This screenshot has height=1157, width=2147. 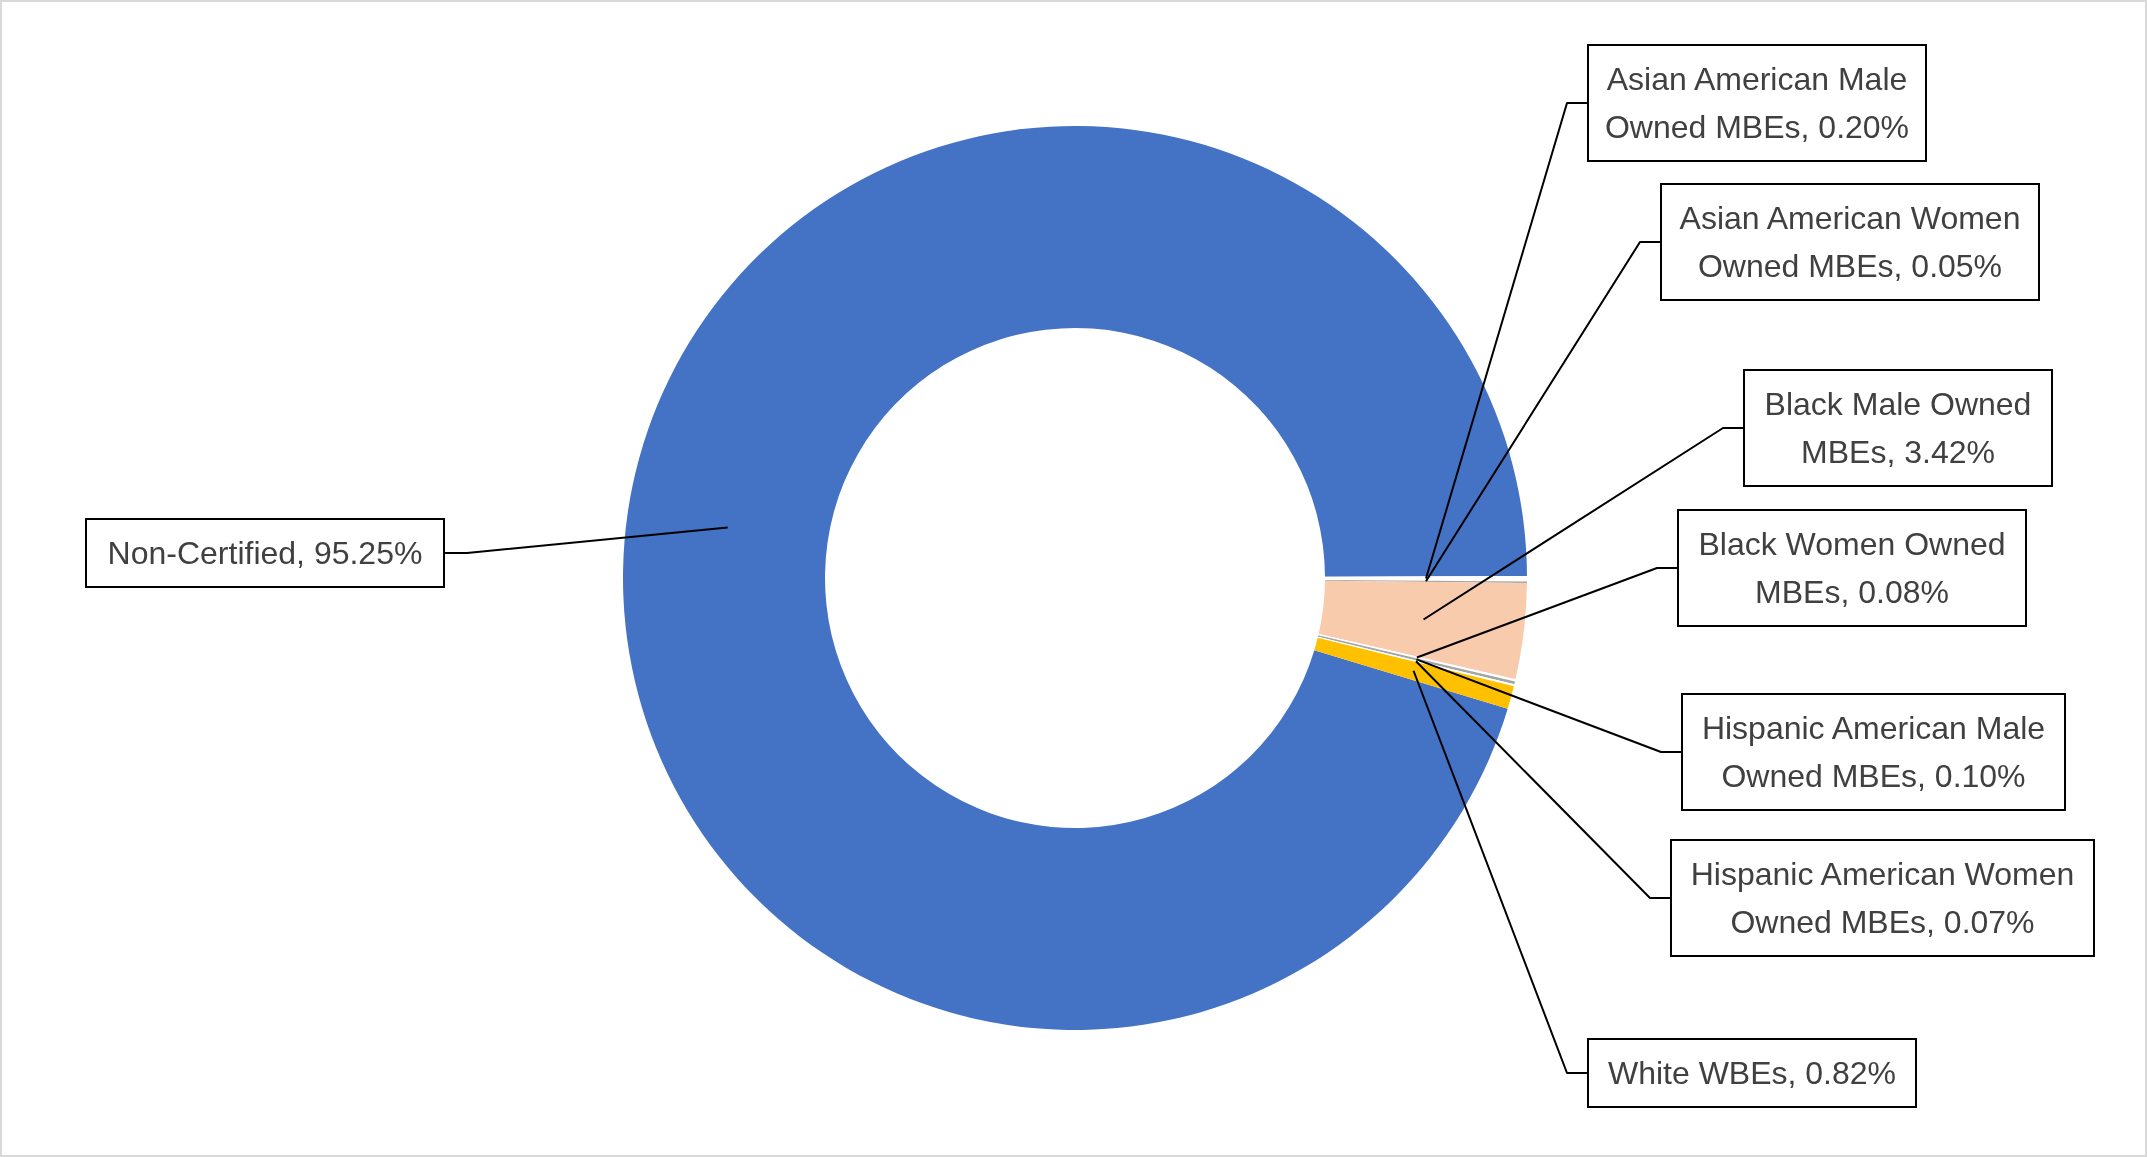 What do you see at coordinates (1757, 103) in the screenshot?
I see `slice-label: Asian American Male Owned MBEs, 0.20%` at bounding box center [1757, 103].